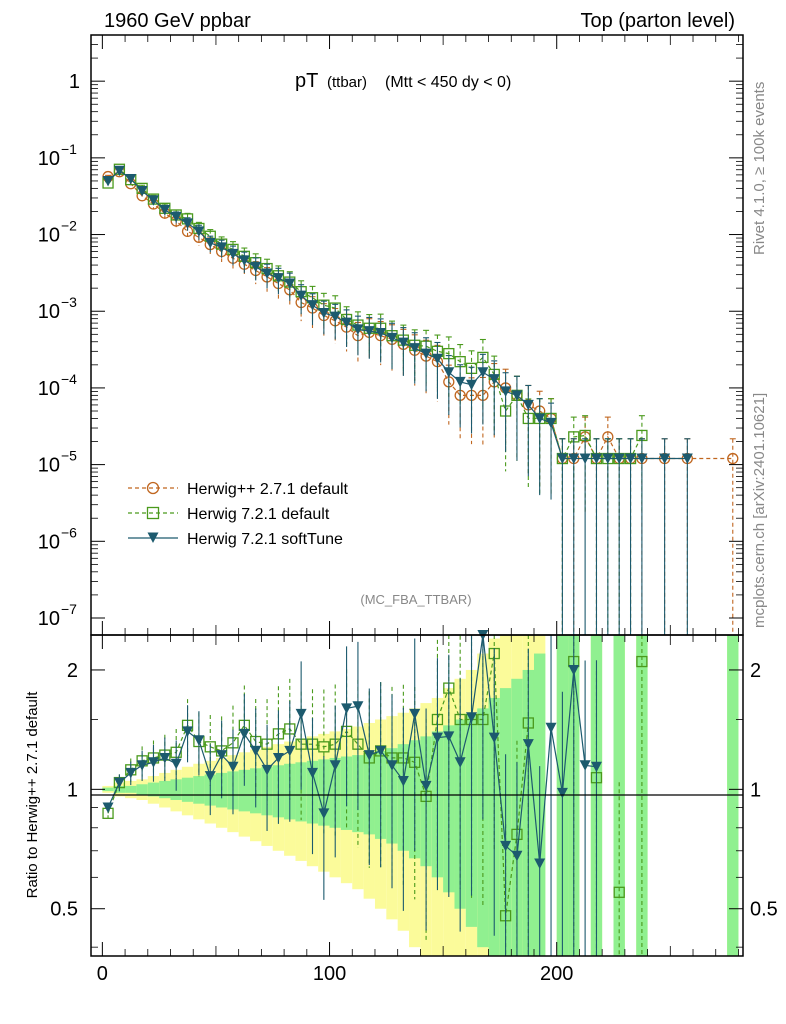 The image size is (786, 1024). Describe the element at coordinates (69, 609) in the screenshot. I see `y-tick-exponent: −7` at that location.